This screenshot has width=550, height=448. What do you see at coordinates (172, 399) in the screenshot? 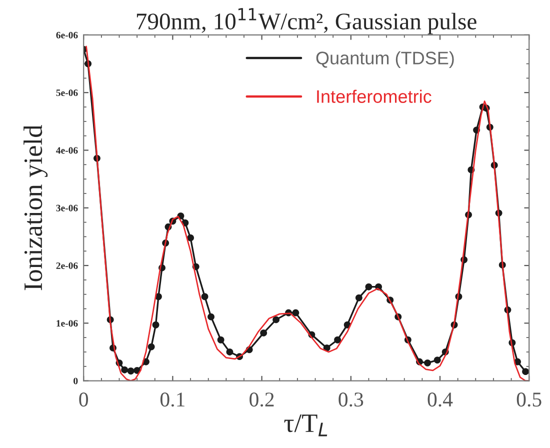
I see `x-tick-label: 0.1` at bounding box center [172, 399].